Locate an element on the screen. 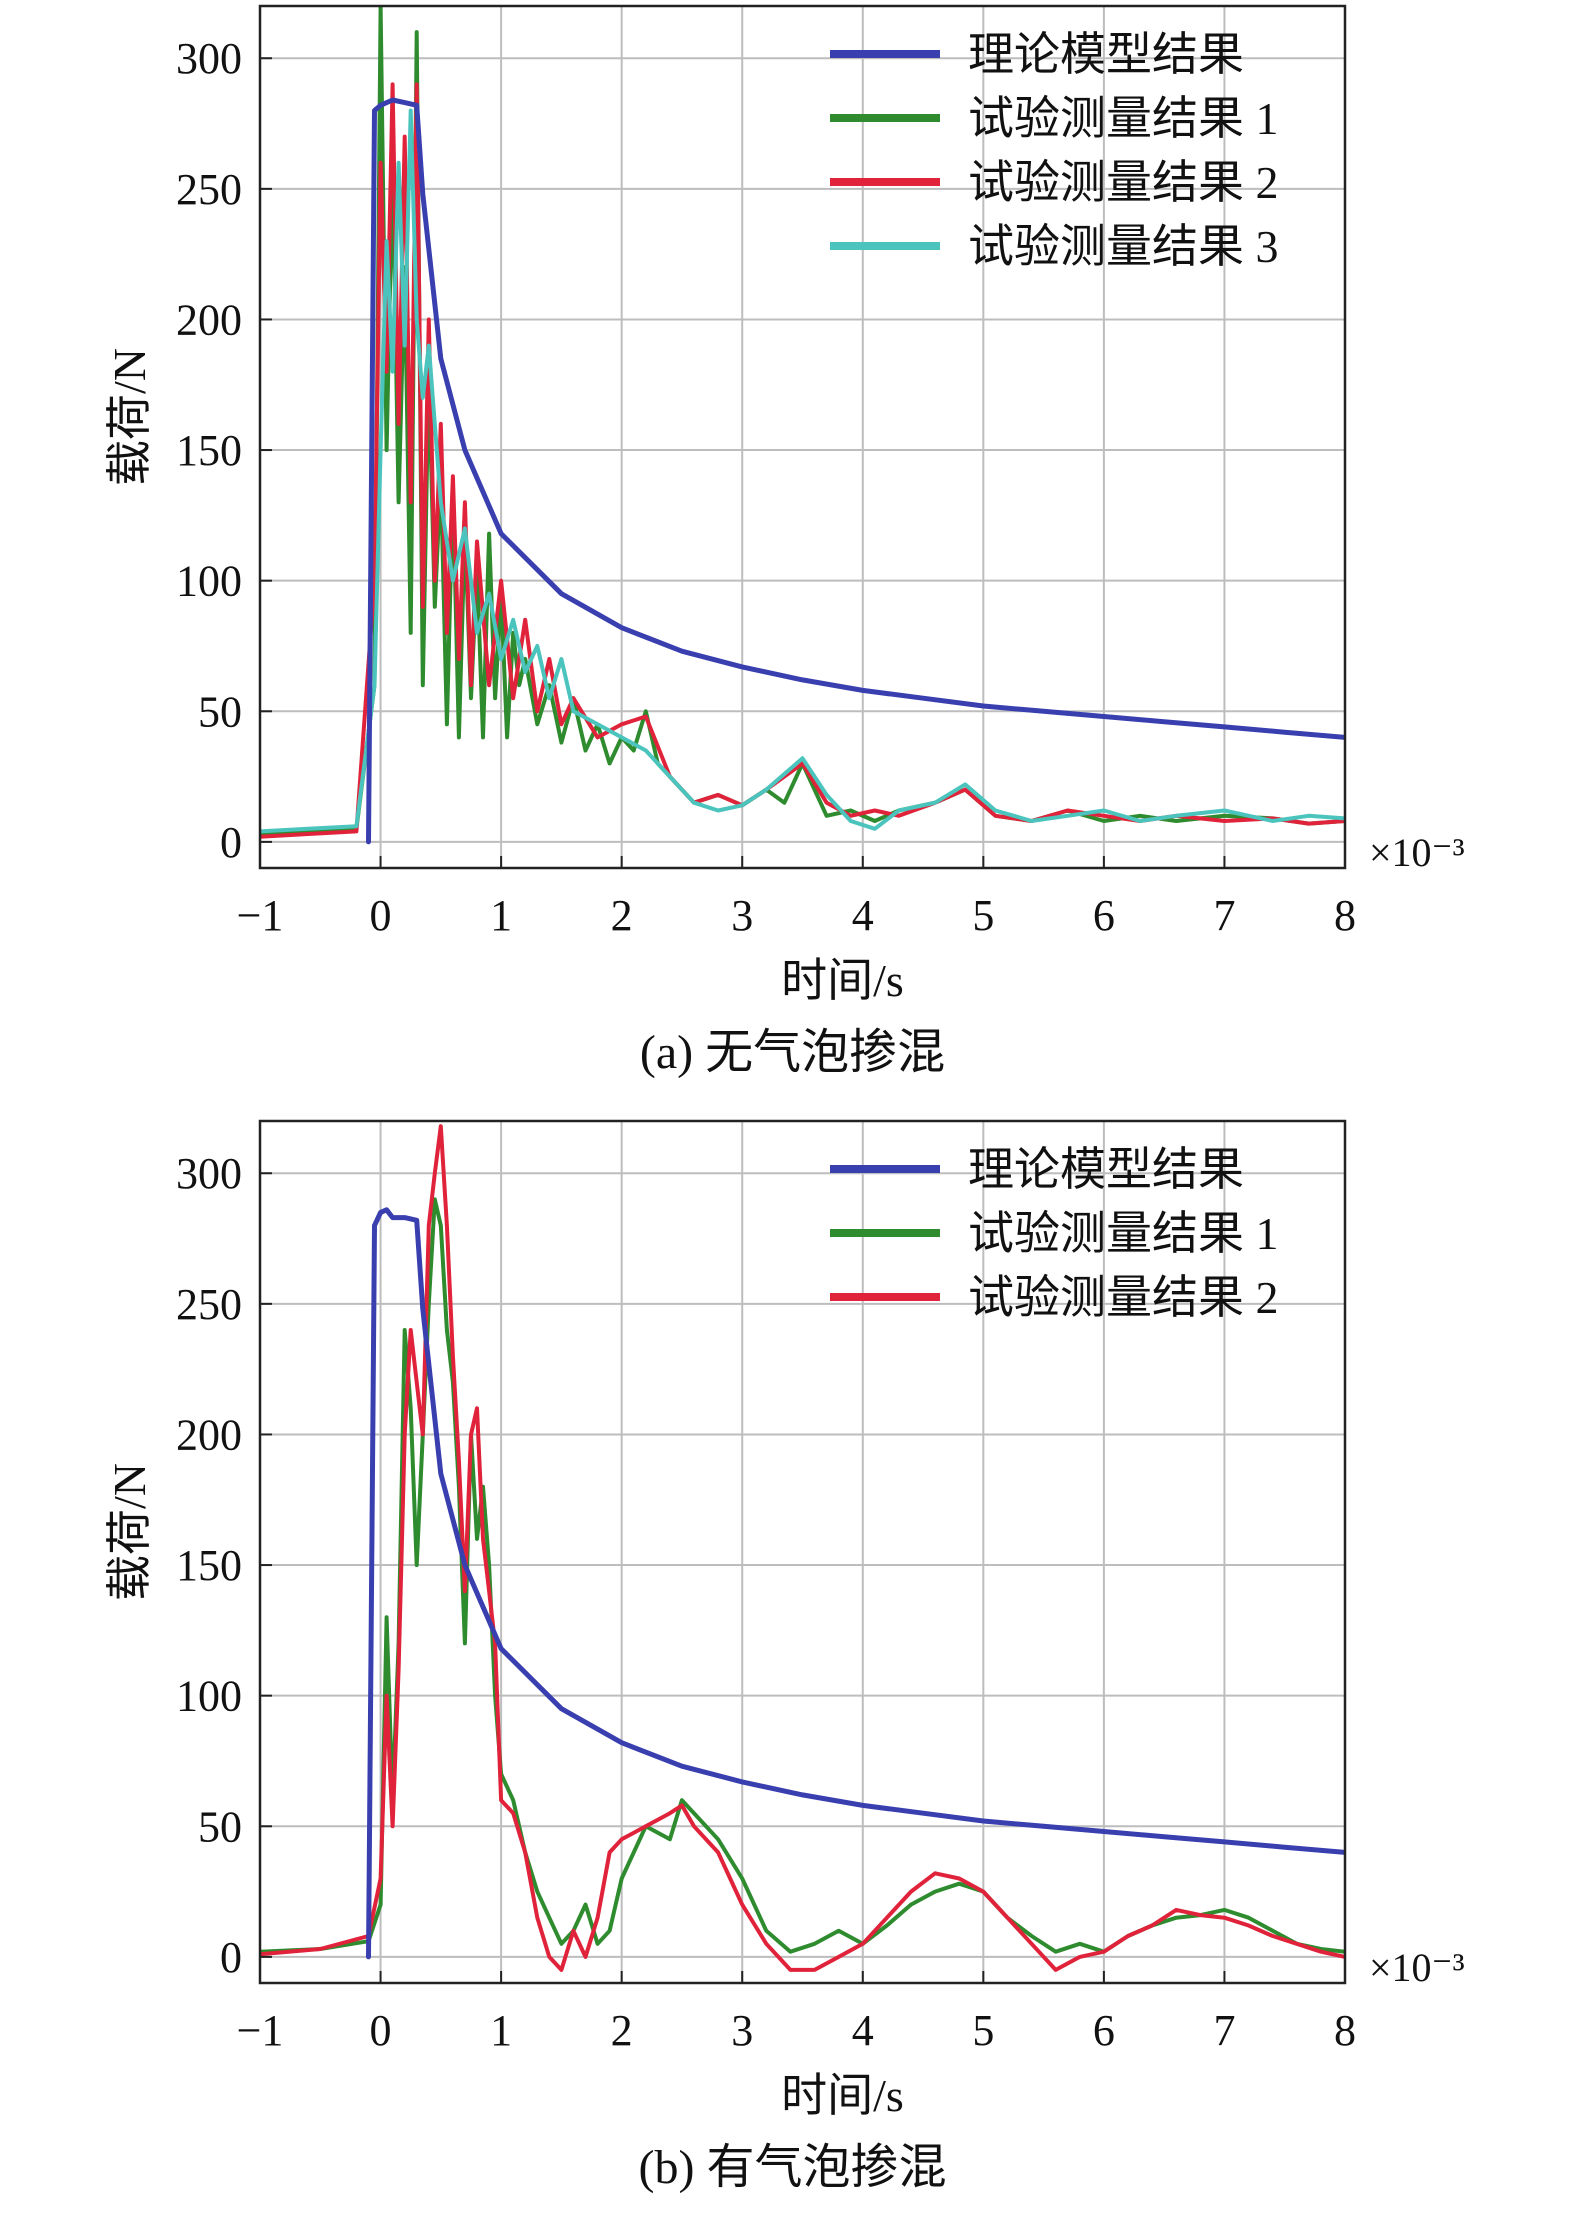  x-multiplier-b: ×10⁻³ is located at coordinates (1417, 1967).